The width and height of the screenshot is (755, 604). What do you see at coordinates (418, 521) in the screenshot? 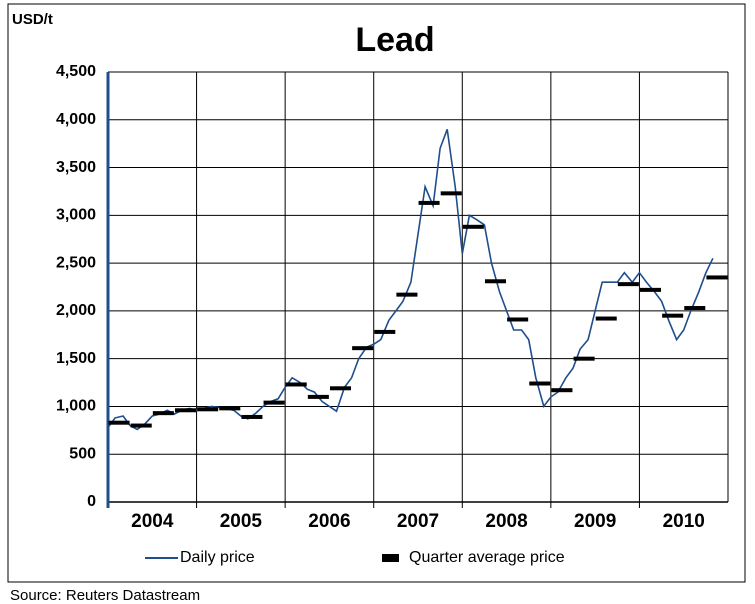
I see `x-tick-label: 2007` at bounding box center [418, 521].